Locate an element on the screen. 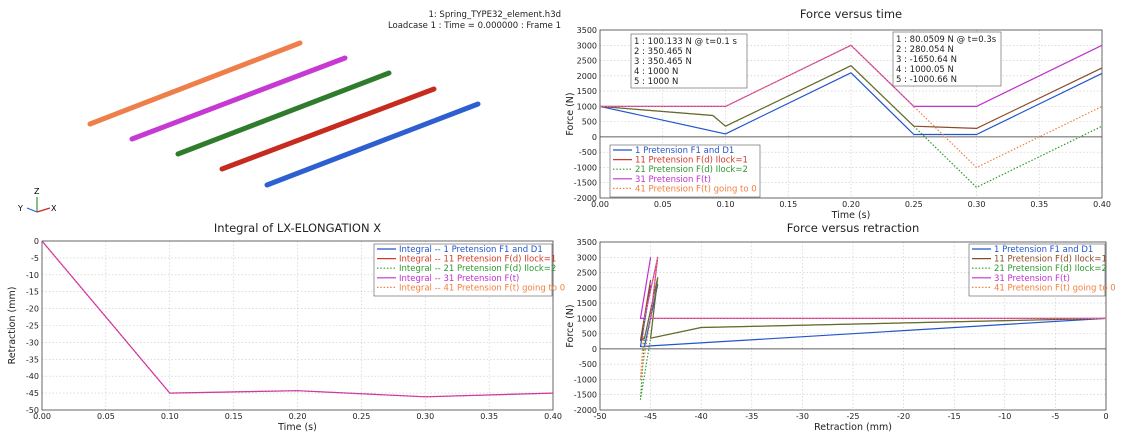 The width and height of the screenshot is (1122, 447). y-axis-label: Force (N) is located at coordinates (570, 113).